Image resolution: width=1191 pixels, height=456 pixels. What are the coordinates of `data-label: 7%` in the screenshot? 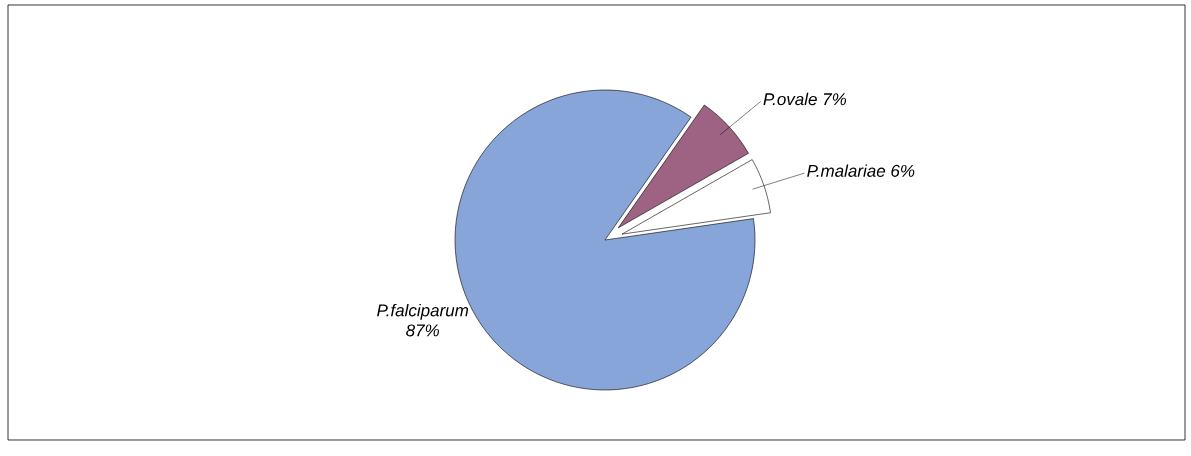 It's located at (835, 99).